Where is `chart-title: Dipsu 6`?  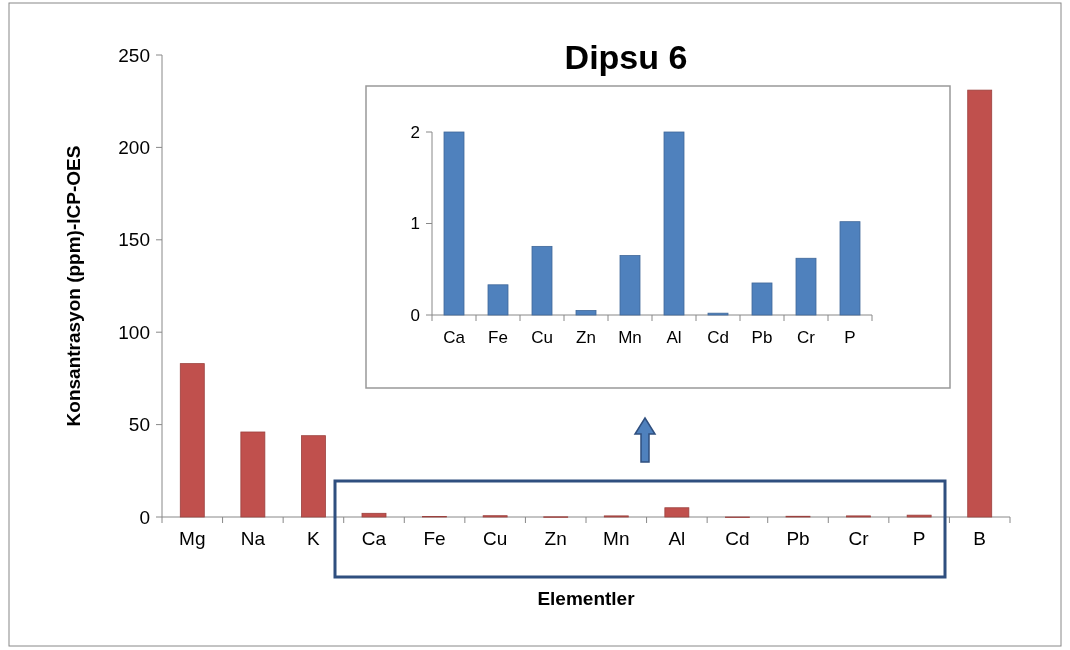
chart-title: Dipsu 6 is located at coordinates (626, 57).